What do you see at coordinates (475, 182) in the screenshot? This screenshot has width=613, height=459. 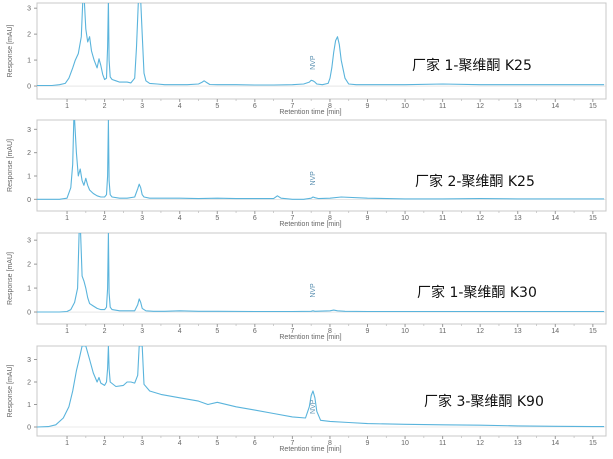 I see `sample-label-2: 厂家 2-聚维酮 K25` at bounding box center [475, 182].